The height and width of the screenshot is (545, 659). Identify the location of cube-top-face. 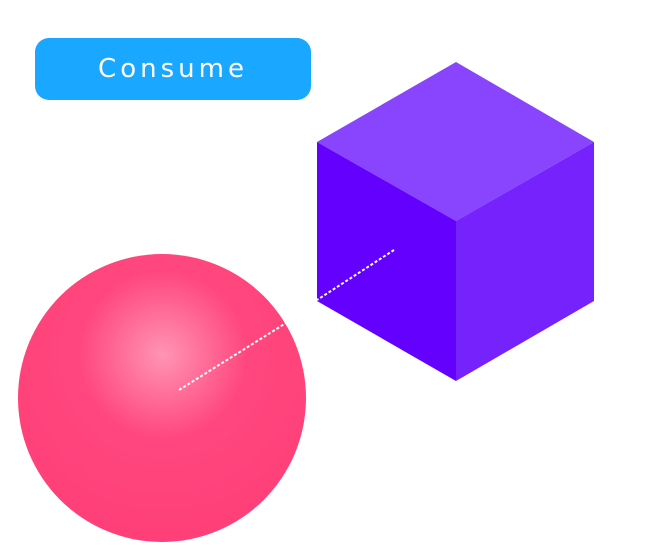
(455, 141).